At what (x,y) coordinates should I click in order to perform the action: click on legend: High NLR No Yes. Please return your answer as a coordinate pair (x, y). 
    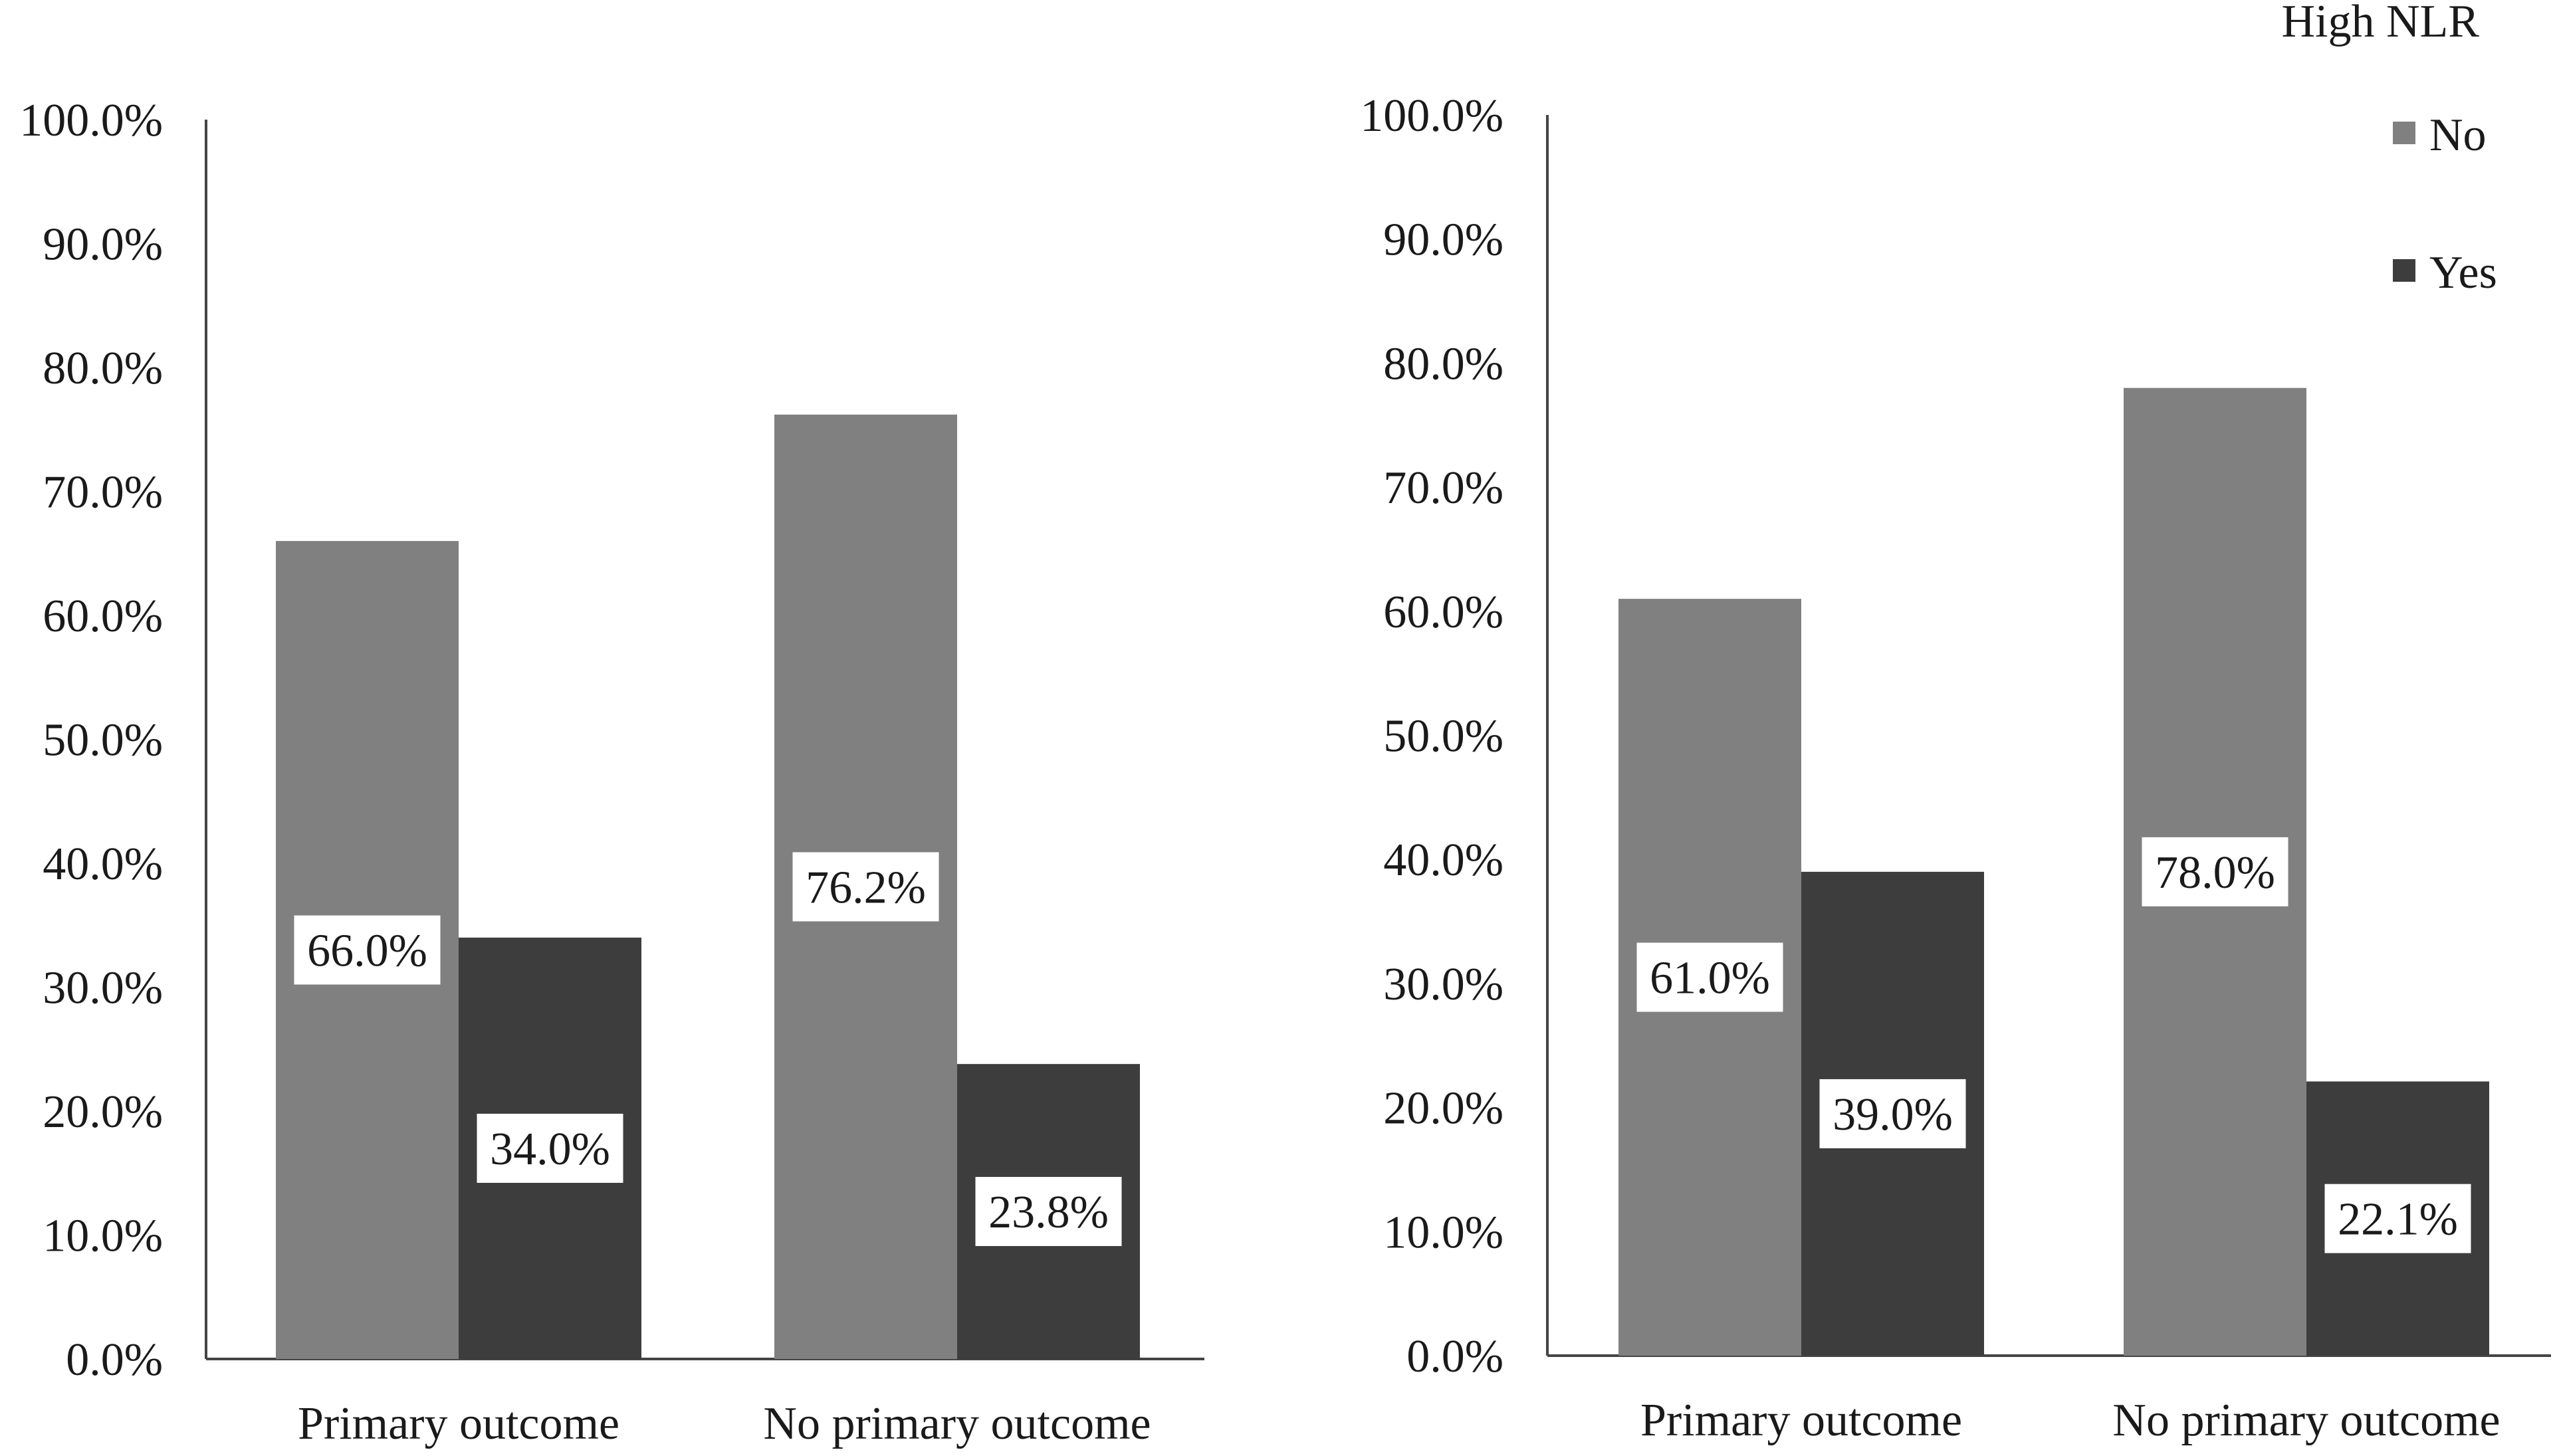
    Looking at the image, I should click on (2389, 149).